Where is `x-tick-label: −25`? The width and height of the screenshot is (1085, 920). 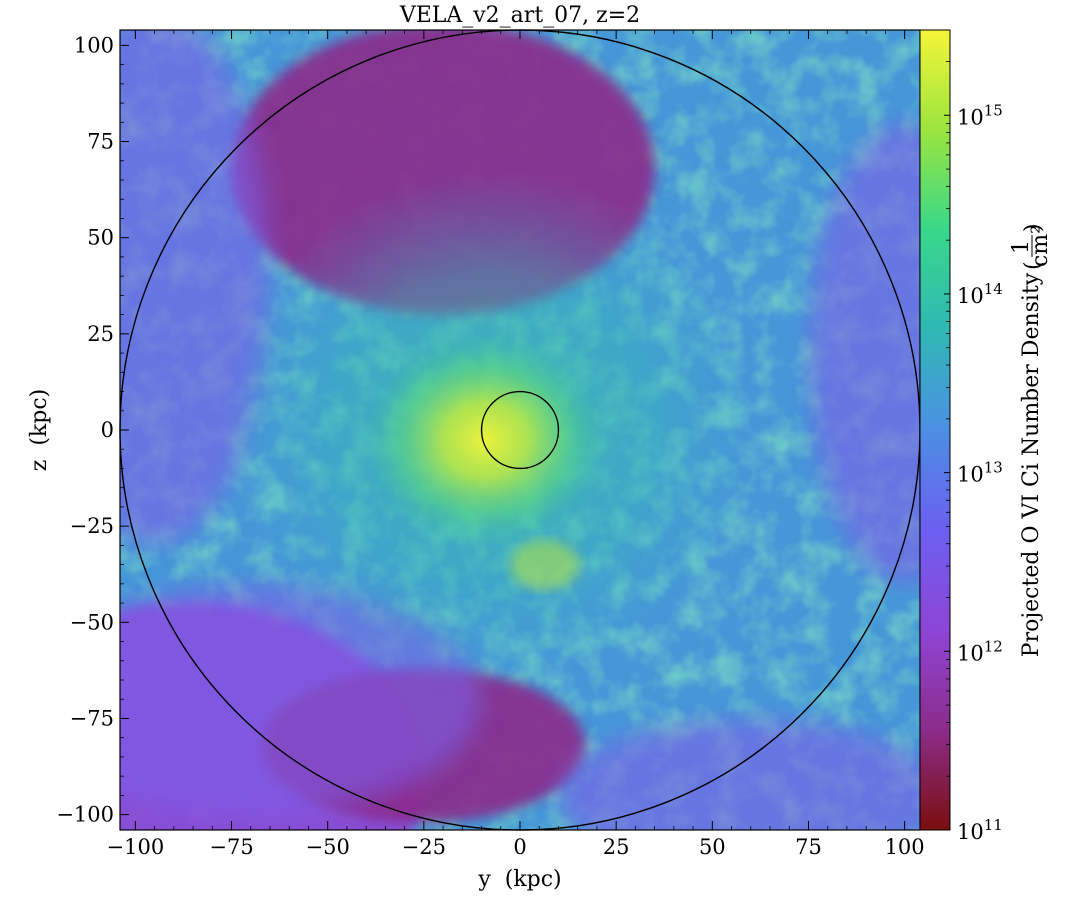
x-tick-label: −25 is located at coordinates (424, 847).